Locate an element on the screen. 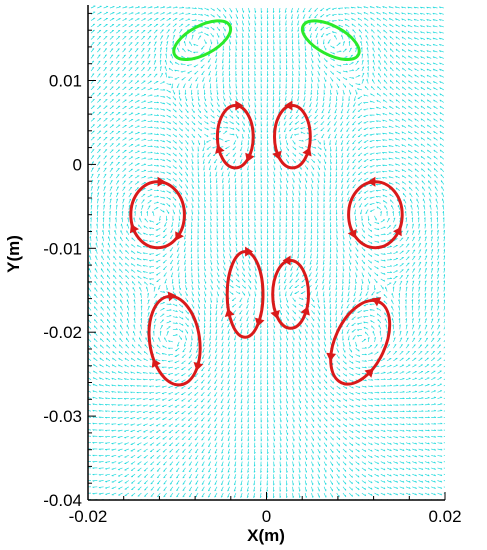 The image size is (487, 550). y-tick-label: -0.03 is located at coordinates (62, 416).